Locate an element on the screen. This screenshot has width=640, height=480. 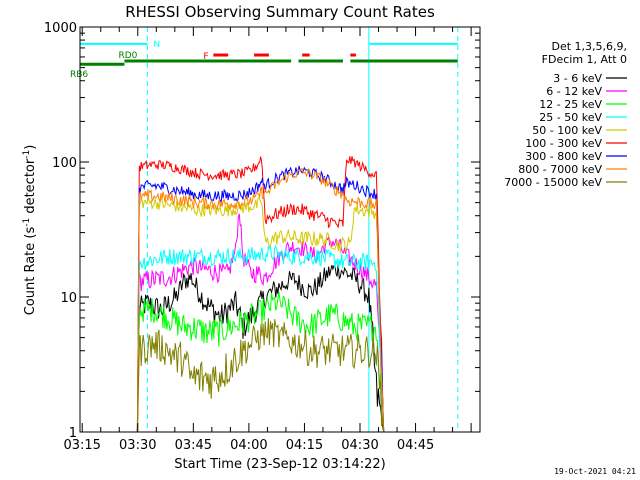
legend-label-5: 100 - 300 keV is located at coordinates (563, 143).